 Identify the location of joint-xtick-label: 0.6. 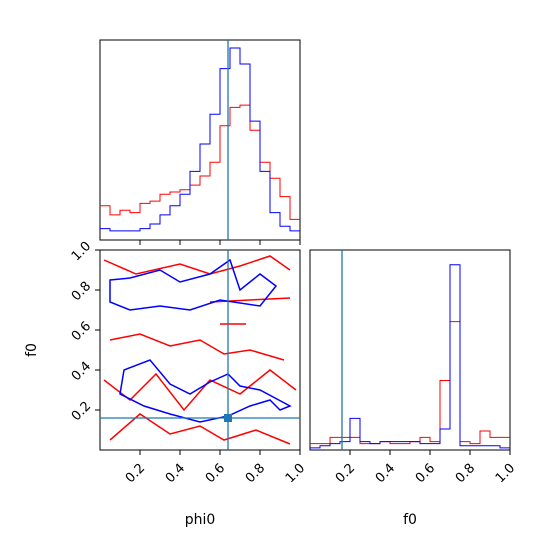
(215, 473).